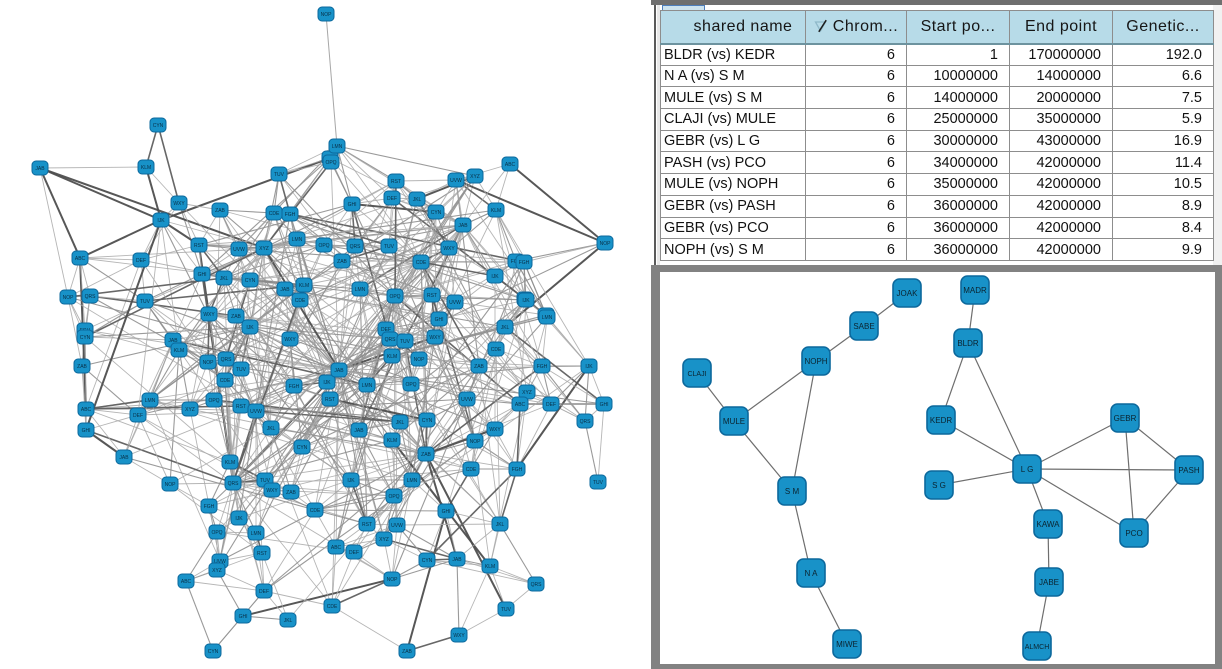  Describe the element at coordinates (1027, 469) in the screenshot. I see `svg-text: L G` at that location.